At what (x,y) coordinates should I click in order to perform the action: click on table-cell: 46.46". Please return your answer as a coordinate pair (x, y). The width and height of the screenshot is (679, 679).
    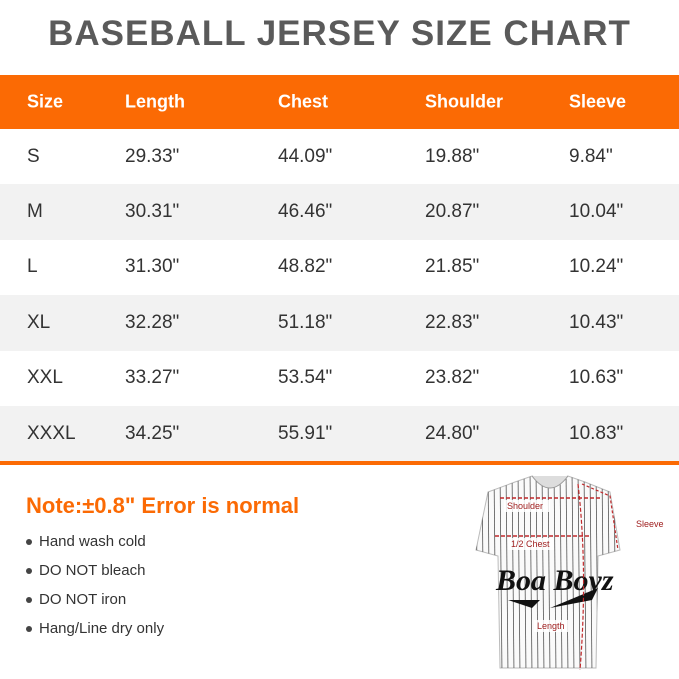
    Looking at the image, I should click on (305, 212).